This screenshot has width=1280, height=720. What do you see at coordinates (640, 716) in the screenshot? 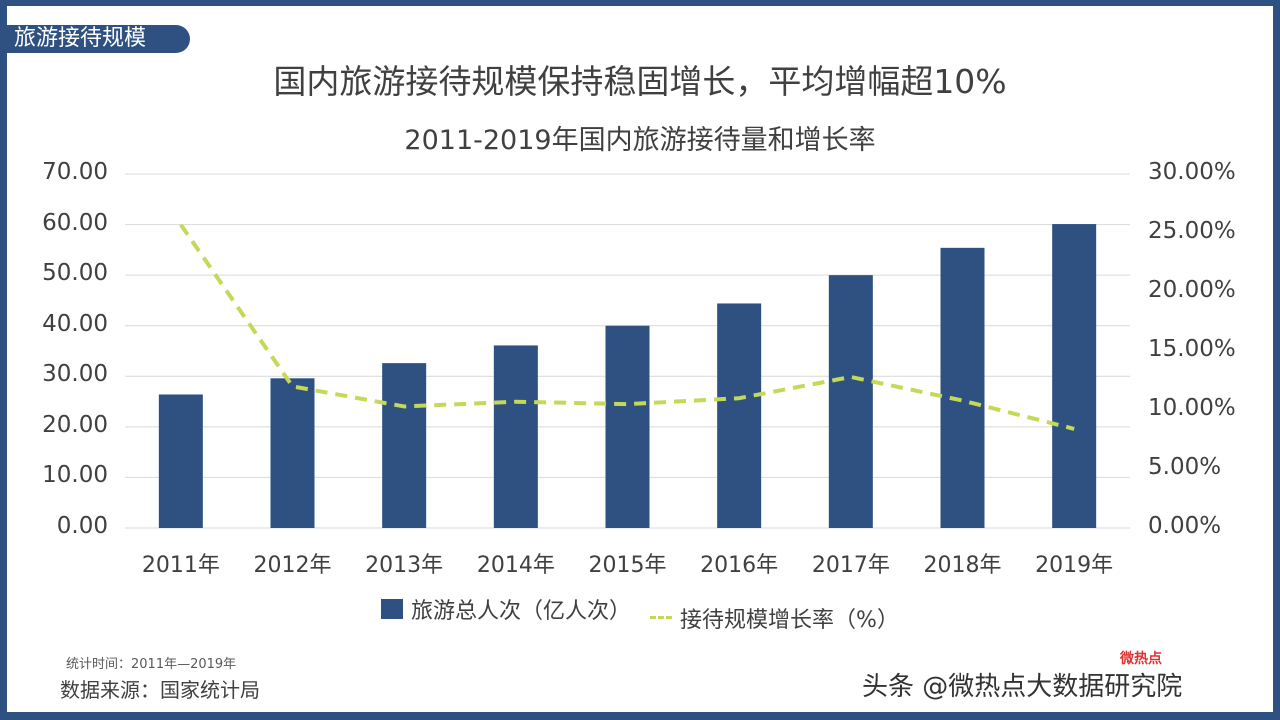
I see `frame-bottom` at bounding box center [640, 716].